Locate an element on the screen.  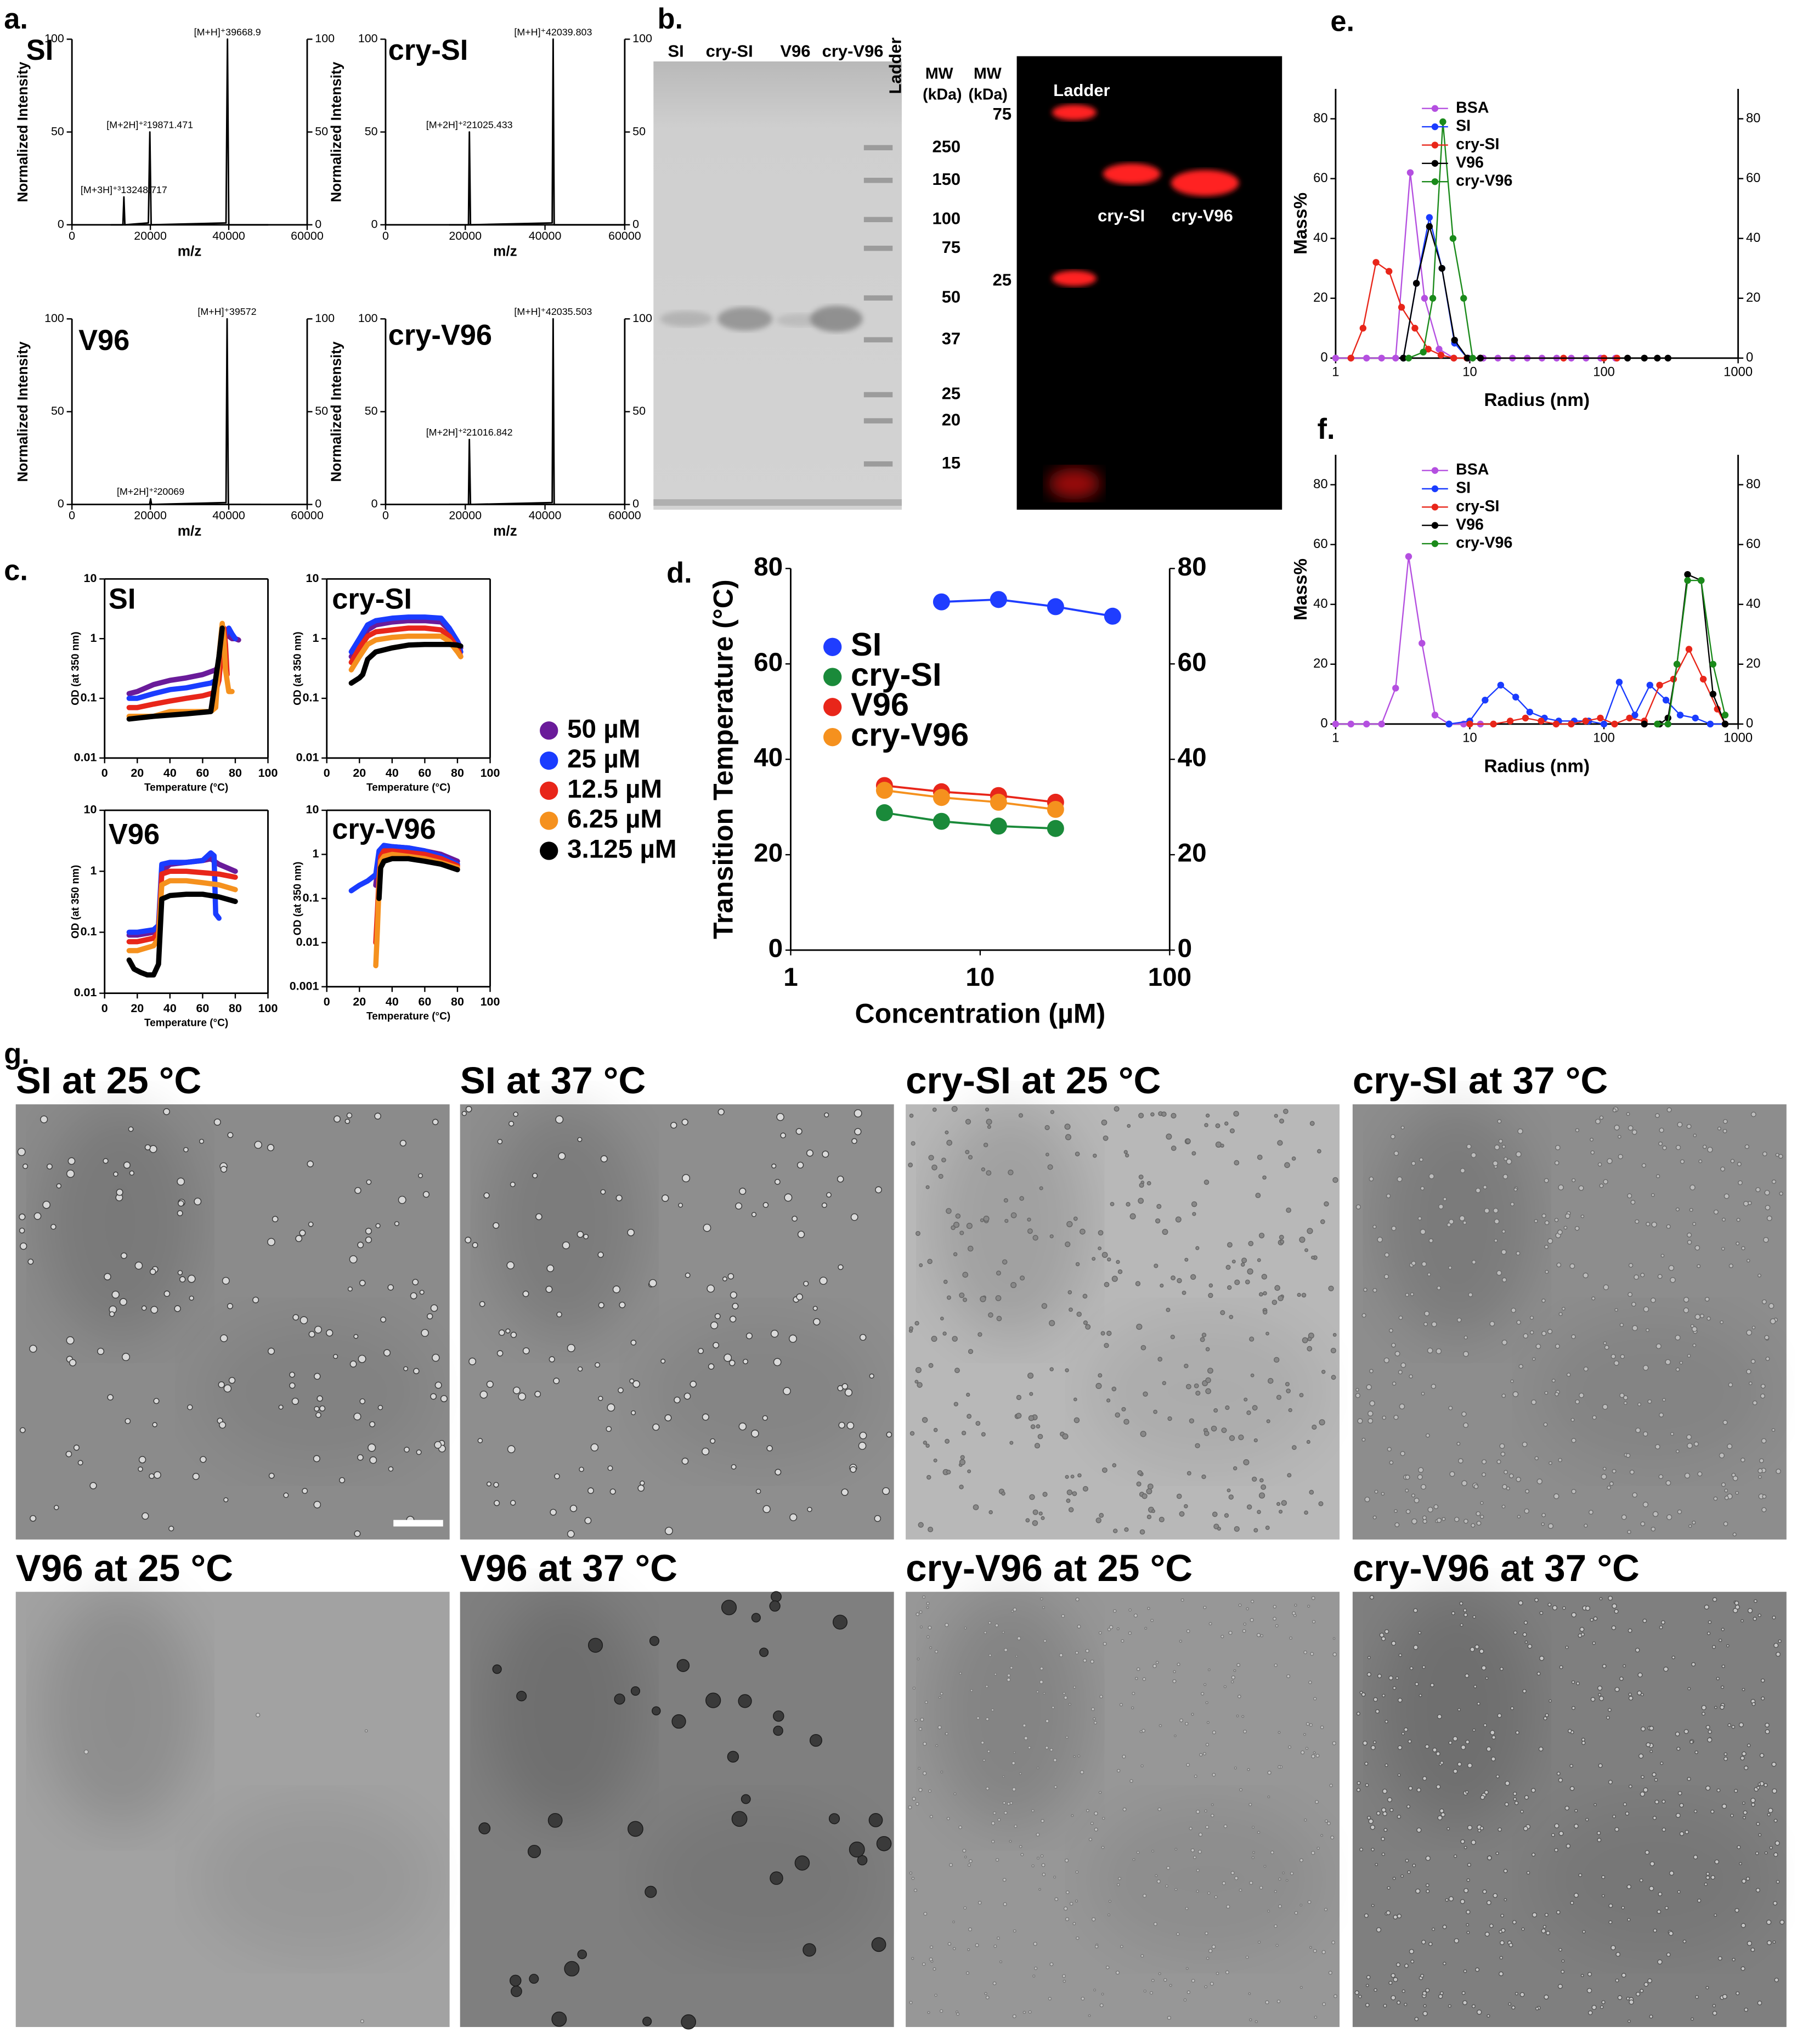
y-tick-label: 100 is located at coordinates (368, 318).